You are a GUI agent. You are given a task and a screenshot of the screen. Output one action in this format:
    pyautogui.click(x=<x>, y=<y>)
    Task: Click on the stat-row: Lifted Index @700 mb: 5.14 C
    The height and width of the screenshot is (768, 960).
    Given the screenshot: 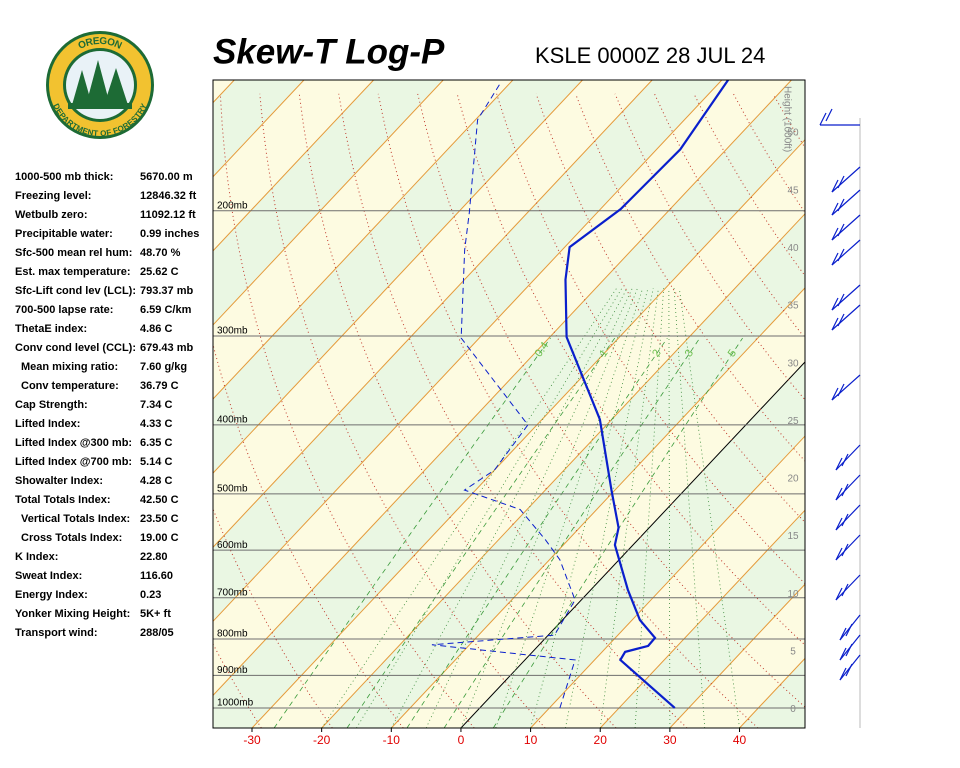 What is the action you would take?
    pyautogui.click(x=115, y=462)
    